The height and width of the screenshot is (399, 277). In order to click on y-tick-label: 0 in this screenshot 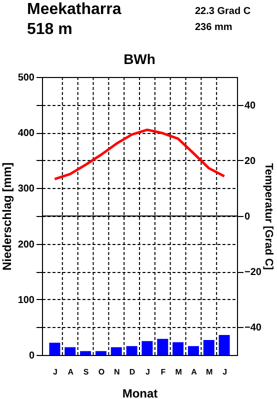, I will do `click(31, 356)`.